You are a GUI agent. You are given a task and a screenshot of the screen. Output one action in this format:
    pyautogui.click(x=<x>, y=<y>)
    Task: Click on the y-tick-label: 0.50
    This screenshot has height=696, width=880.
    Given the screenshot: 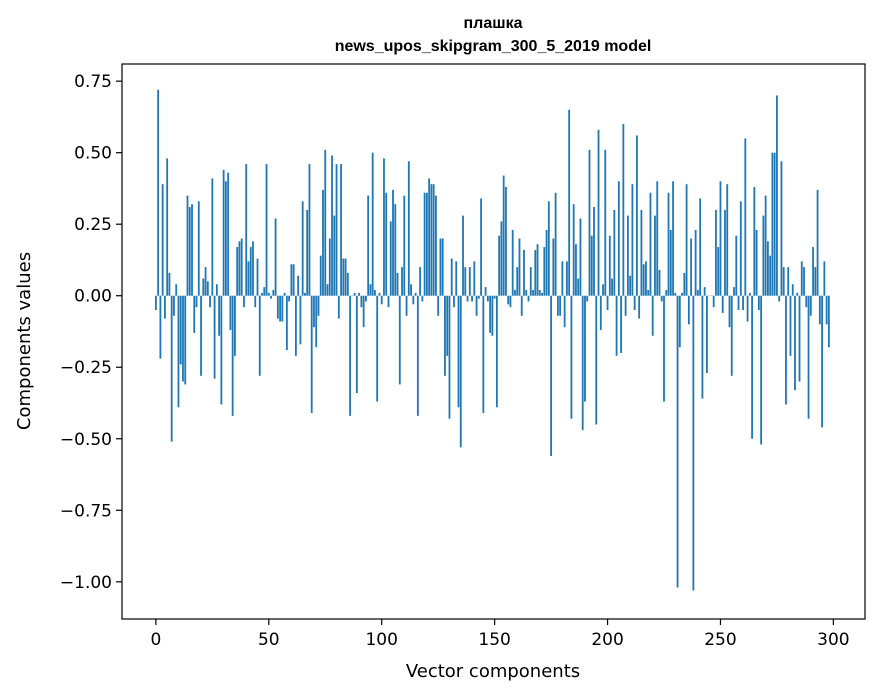 What is the action you would take?
    pyautogui.click(x=93, y=154)
    